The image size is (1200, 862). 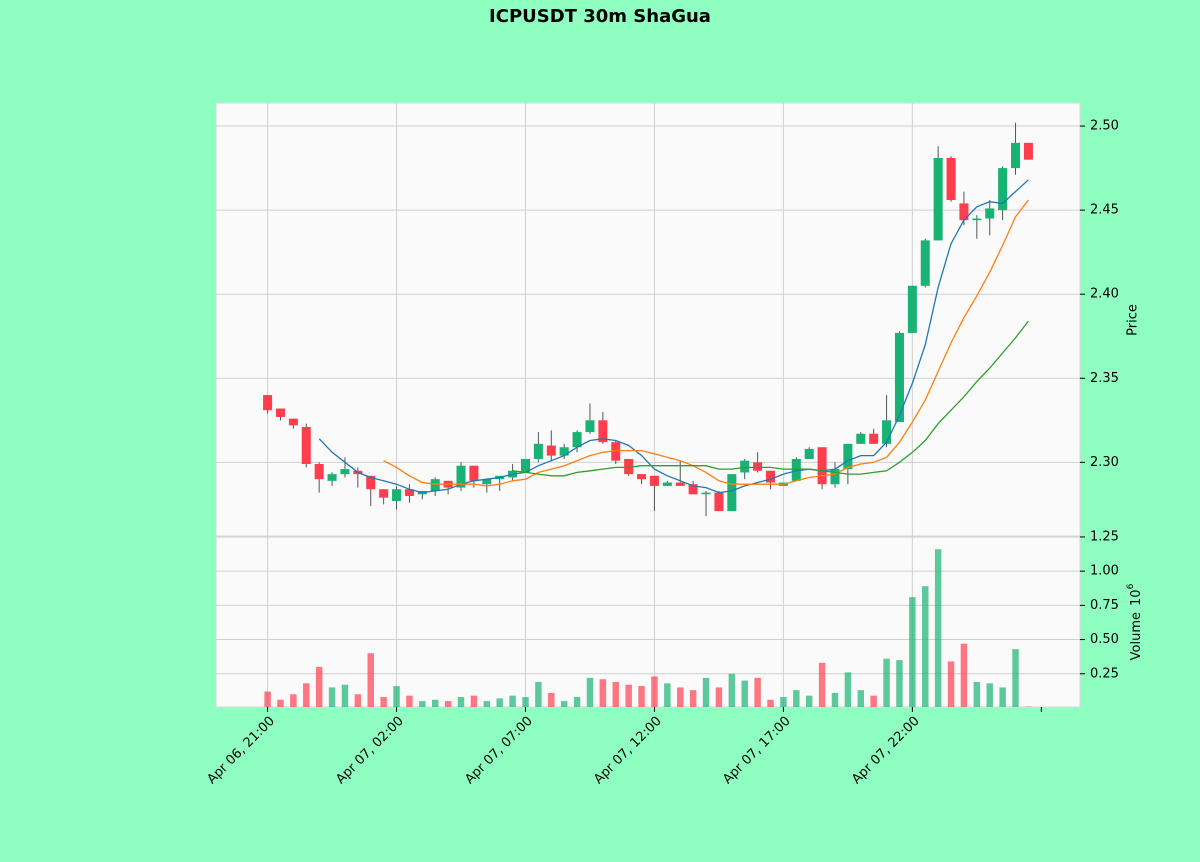 I want to click on y-tick-label: 2.40, so click(x=1104, y=294).